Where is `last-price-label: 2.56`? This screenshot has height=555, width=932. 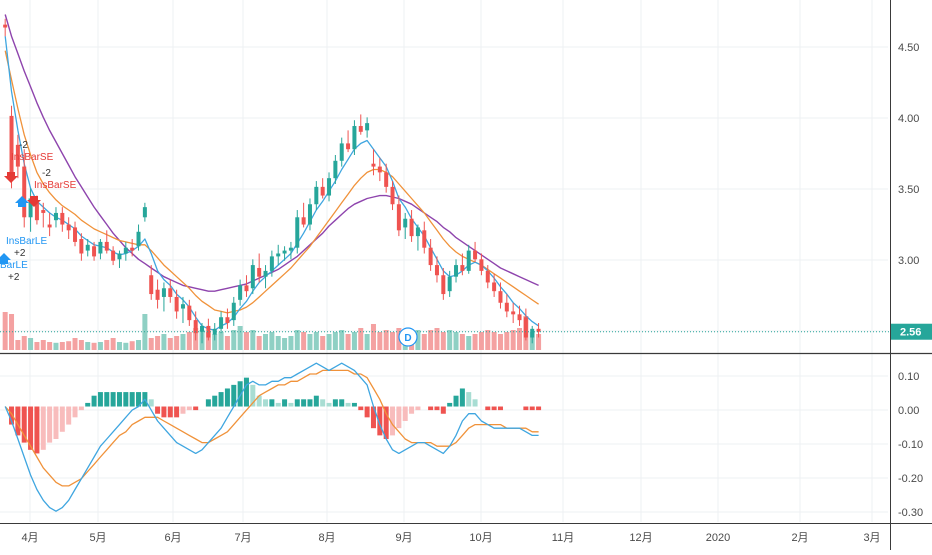 last-price-label: 2.56 is located at coordinates (910, 333).